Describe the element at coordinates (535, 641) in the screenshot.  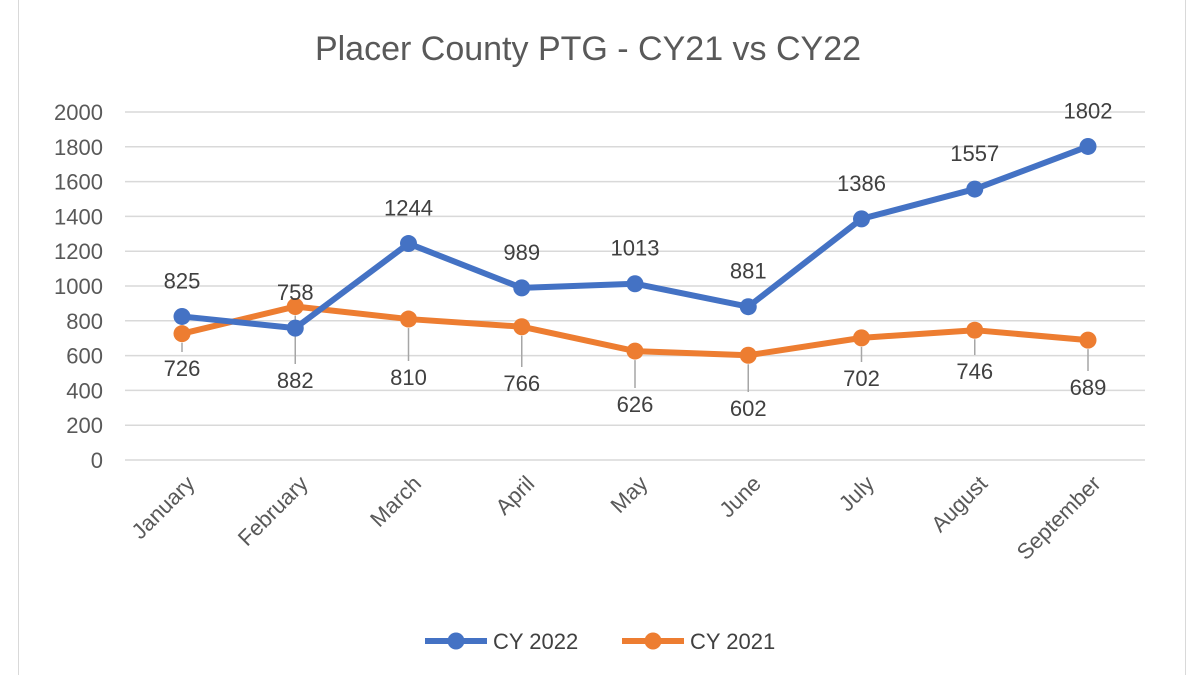
I see `legend-label: CY 2022` at that location.